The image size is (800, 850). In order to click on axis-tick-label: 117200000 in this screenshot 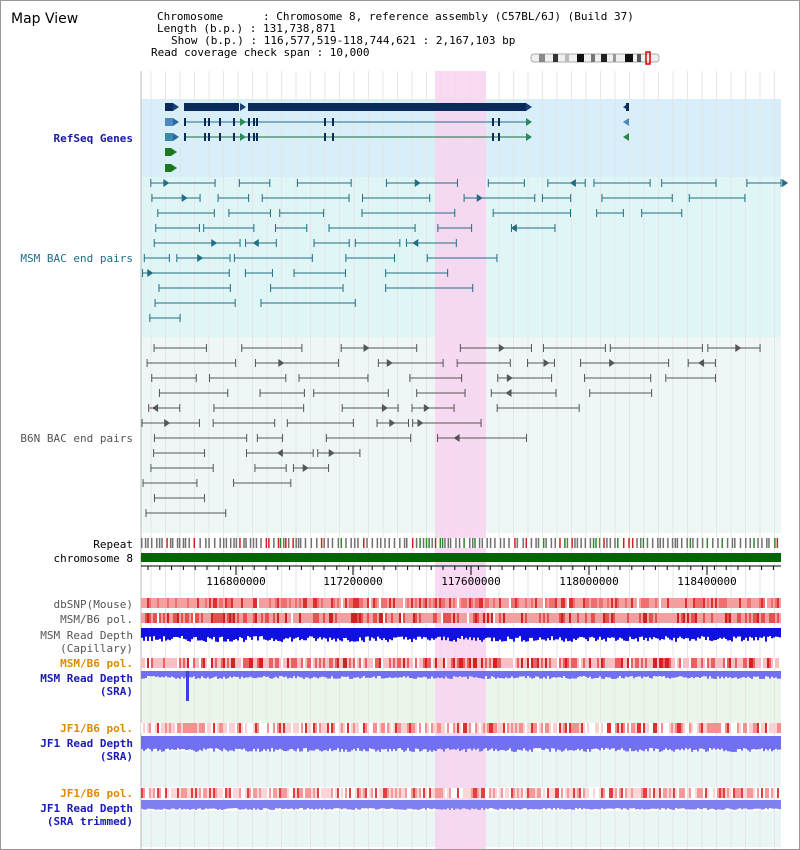, I will do `click(353, 581)`.